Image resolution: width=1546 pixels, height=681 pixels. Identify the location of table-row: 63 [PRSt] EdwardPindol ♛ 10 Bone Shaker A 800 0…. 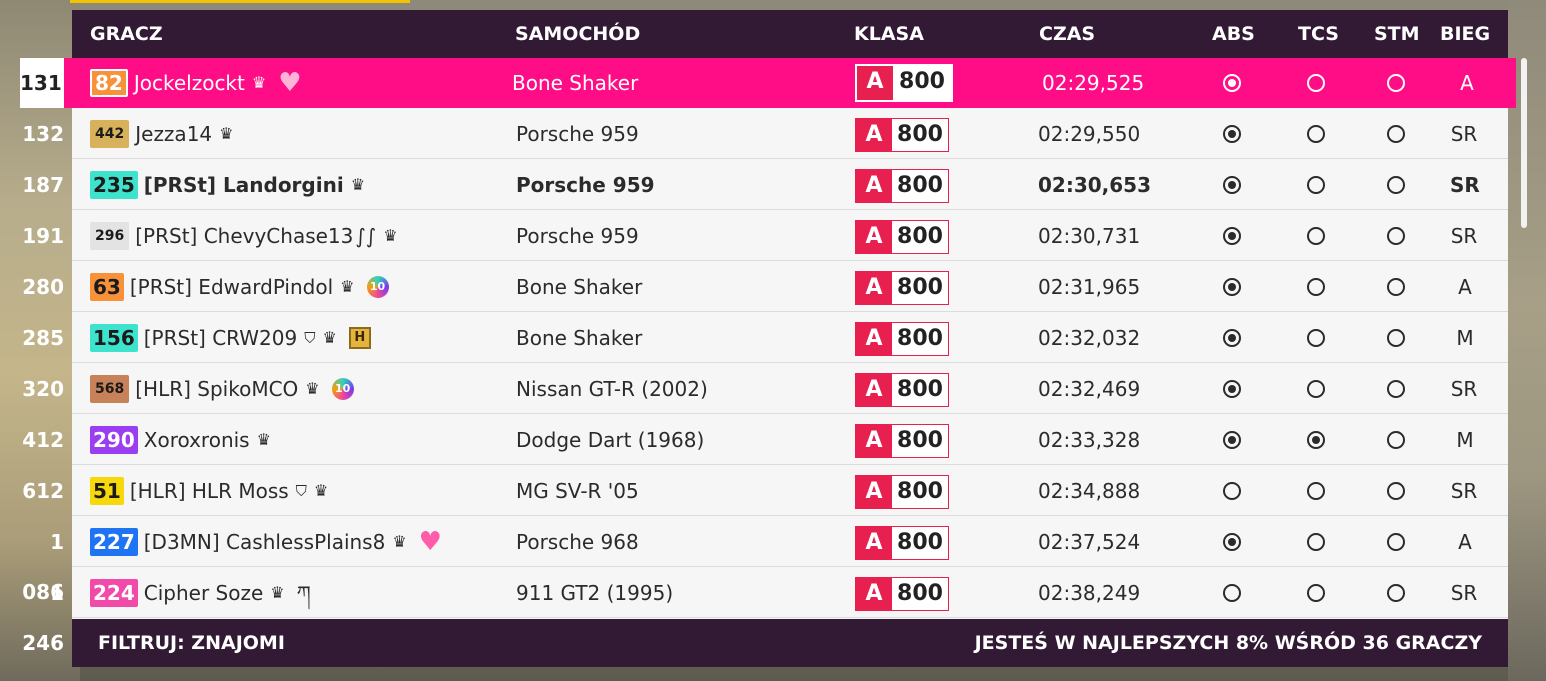
(790, 287).